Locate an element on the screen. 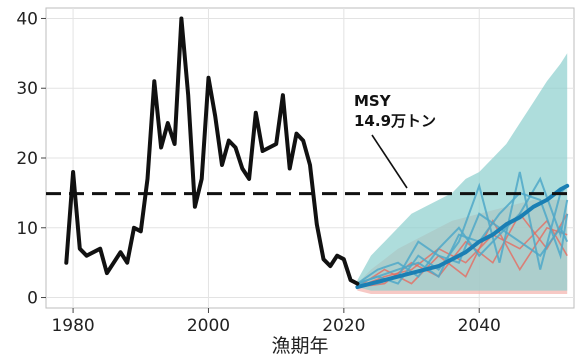 The image size is (588, 360). y-tick-label-40: 40 is located at coordinates (27, 19).